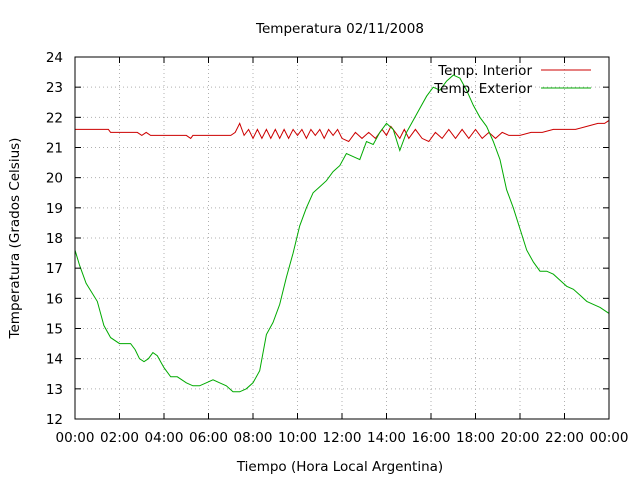  I want to click on y-tick-label: 17, so click(54, 269).